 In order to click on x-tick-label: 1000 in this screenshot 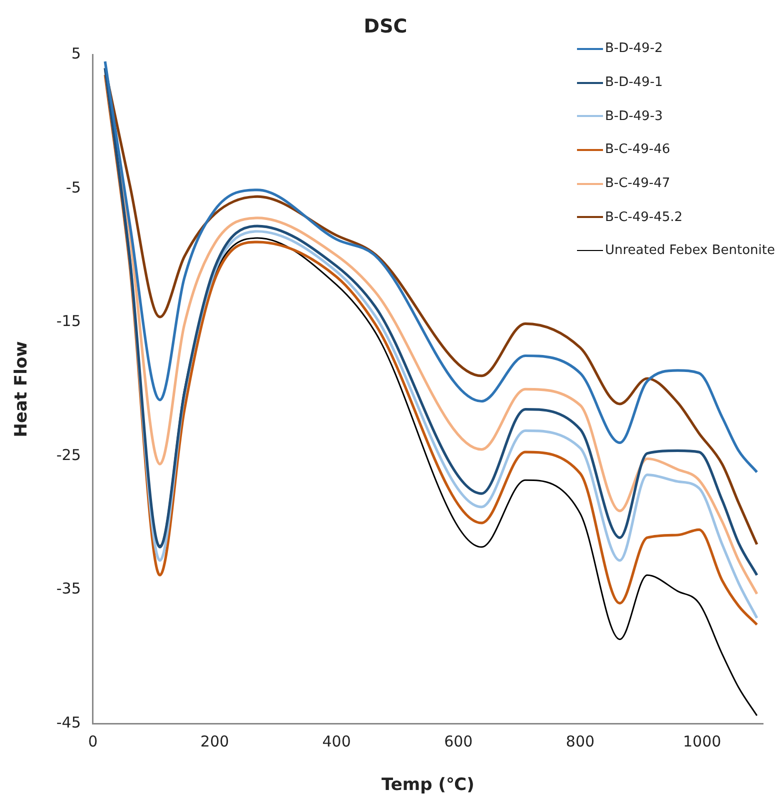, I will do `click(702, 741)`.